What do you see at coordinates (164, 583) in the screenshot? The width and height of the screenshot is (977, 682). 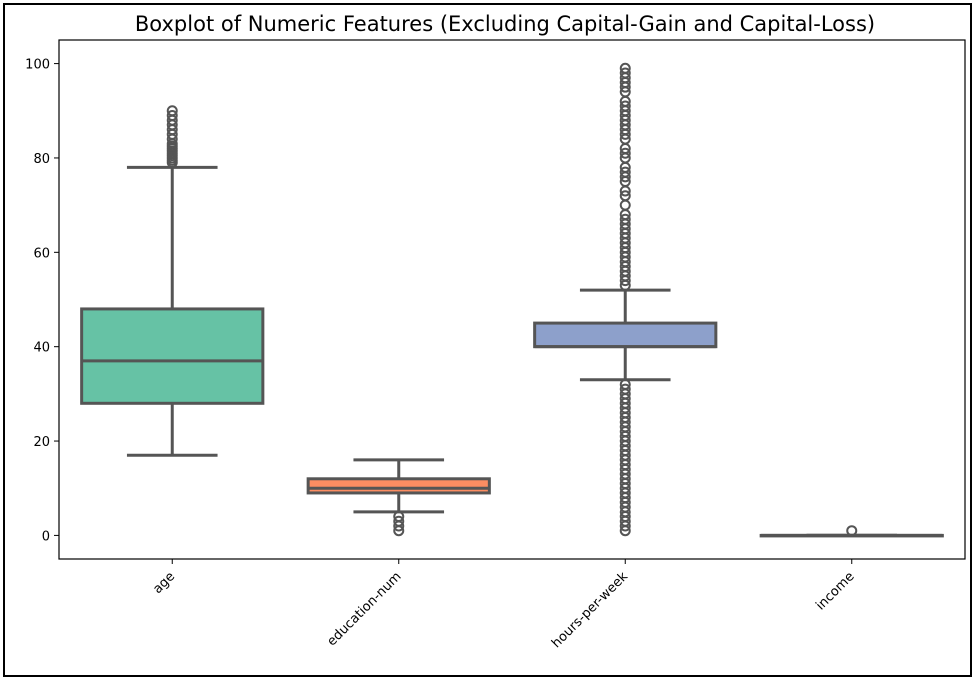 I see `x-tick-label: age` at bounding box center [164, 583].